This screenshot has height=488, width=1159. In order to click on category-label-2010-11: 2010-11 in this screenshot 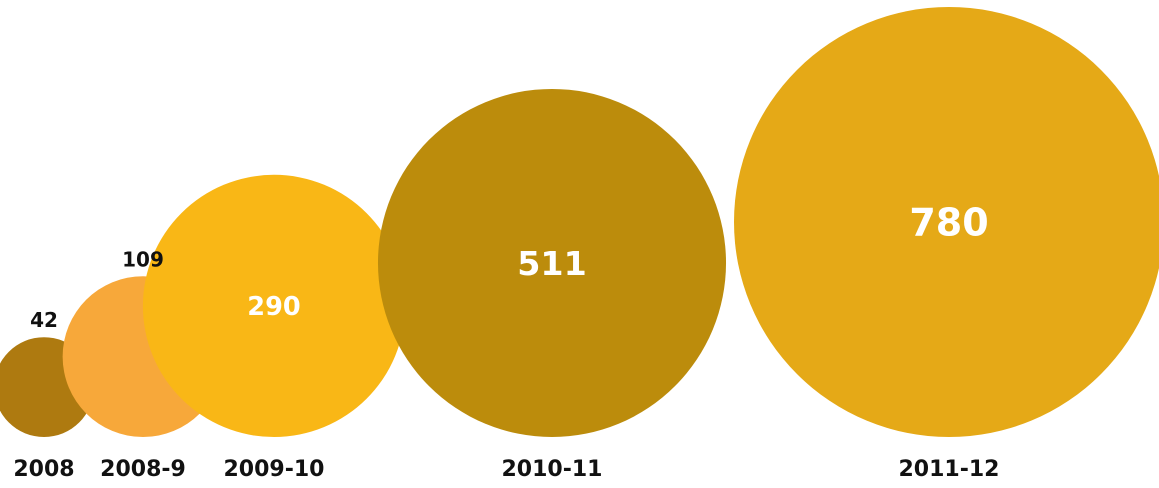, I will do `click(552, 469)`.